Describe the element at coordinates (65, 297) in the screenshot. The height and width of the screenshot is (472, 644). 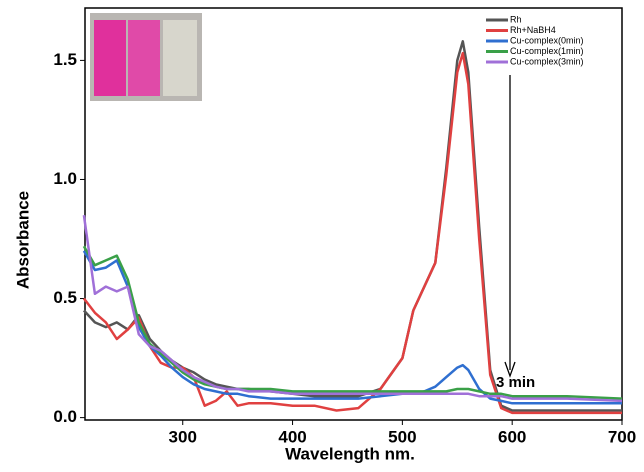
I see `y-tick-label: 0.5` at that location.